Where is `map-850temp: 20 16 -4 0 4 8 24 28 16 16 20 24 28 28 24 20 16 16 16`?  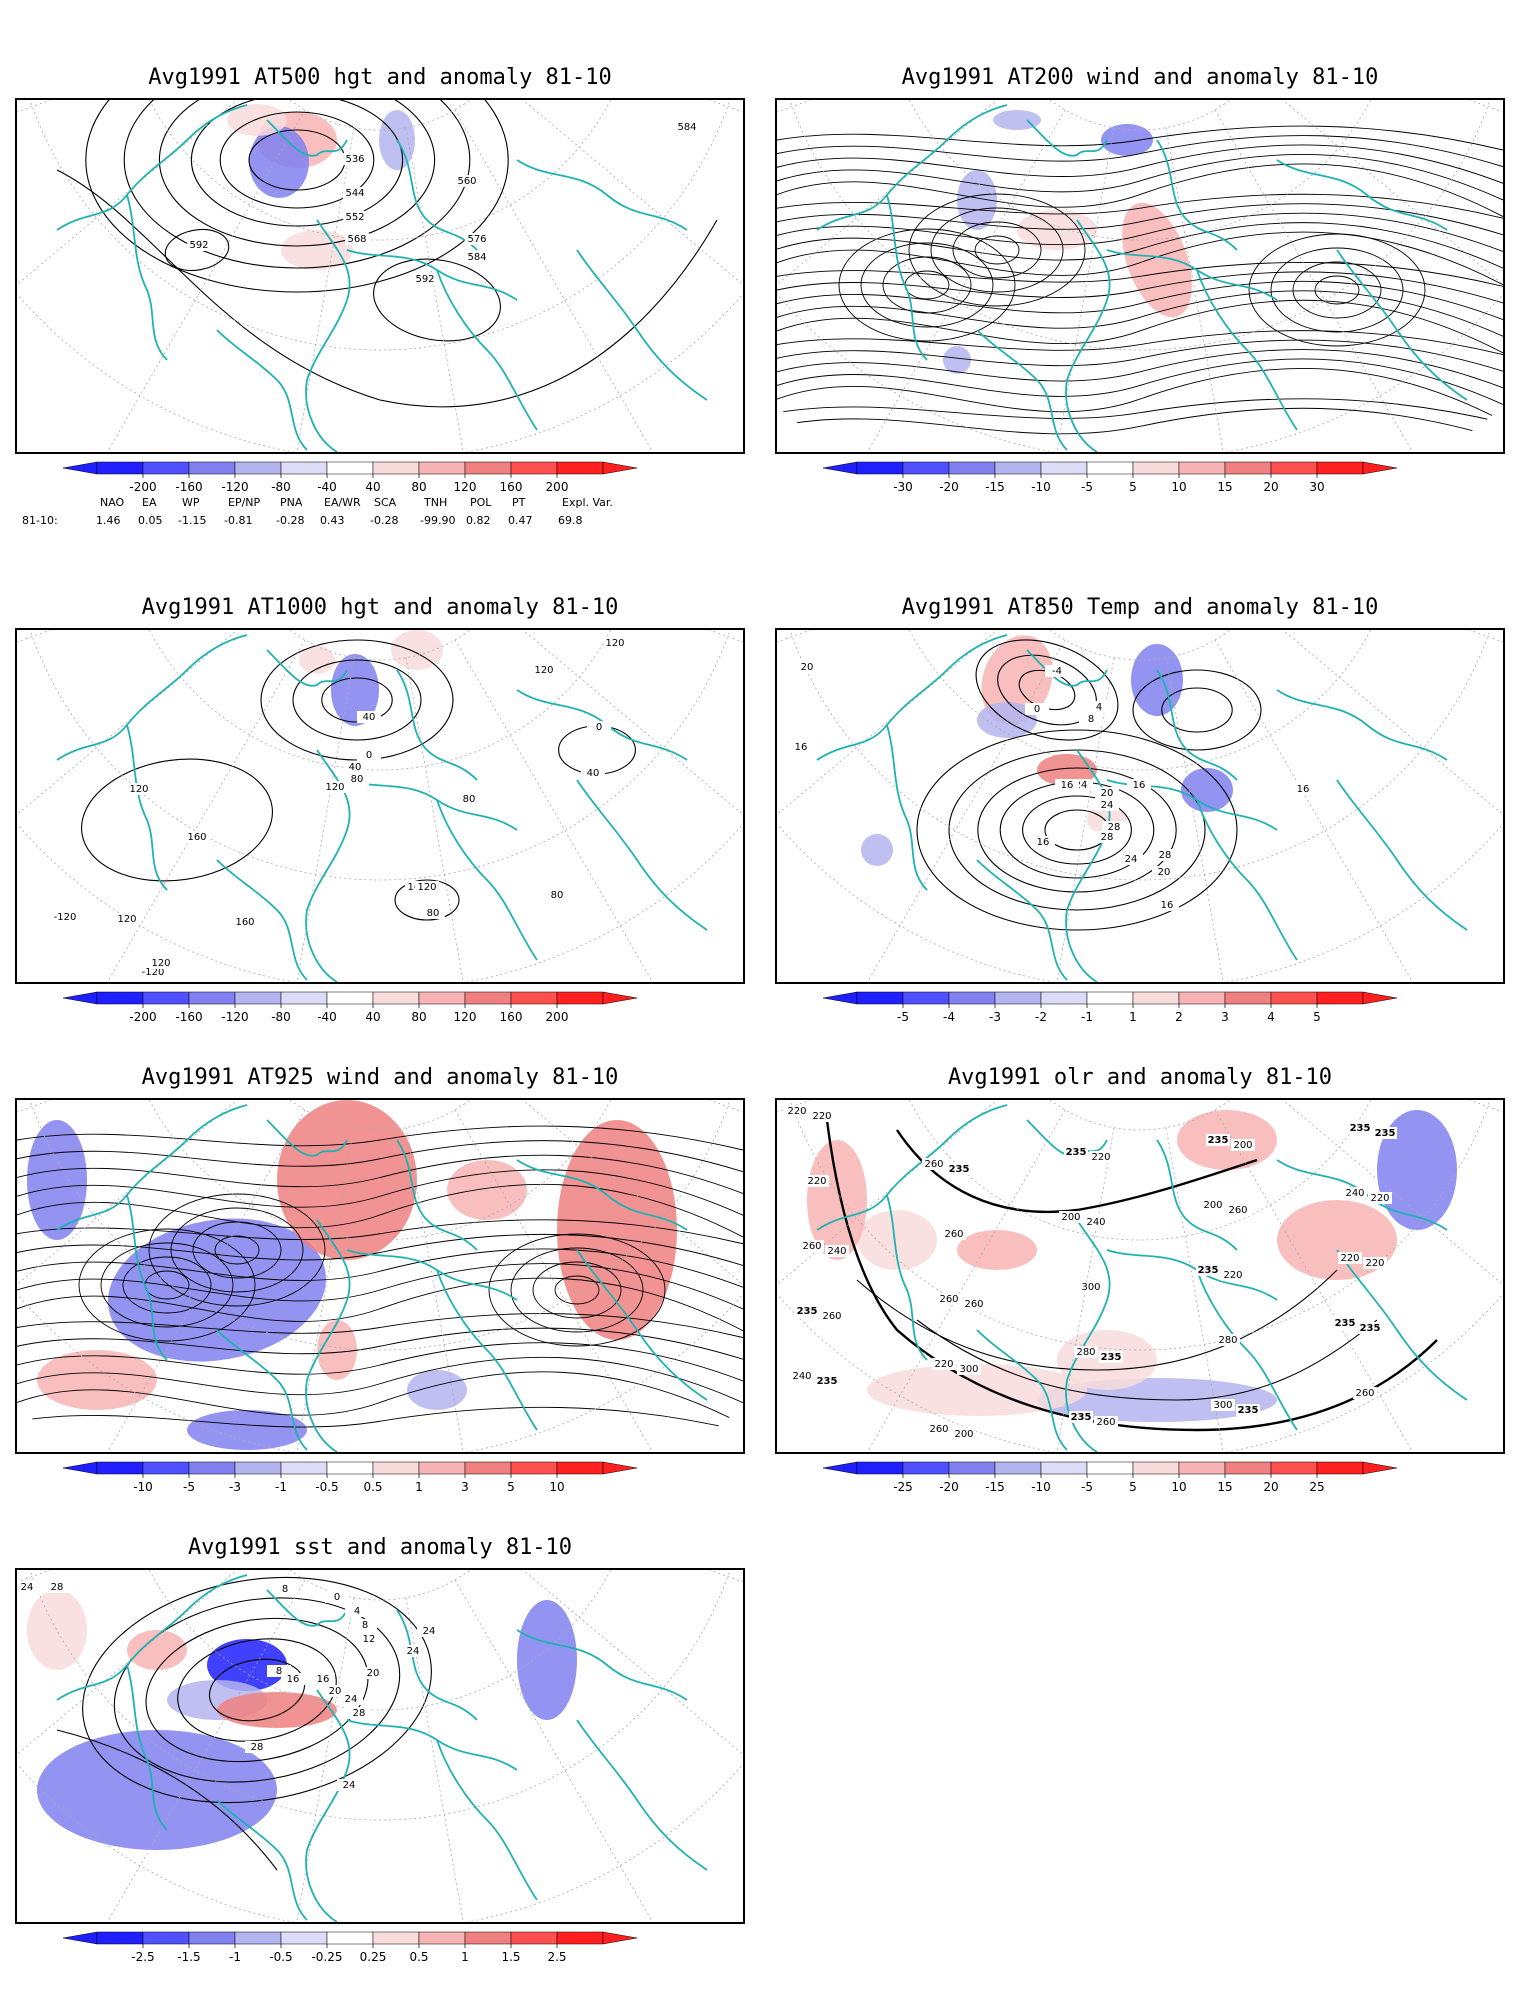
map-850temp: 20 16 -4 0 4 8 24 28 16 16 20 24 28 28 24 20 16 16 16 is located at coordinates (1140, 806).